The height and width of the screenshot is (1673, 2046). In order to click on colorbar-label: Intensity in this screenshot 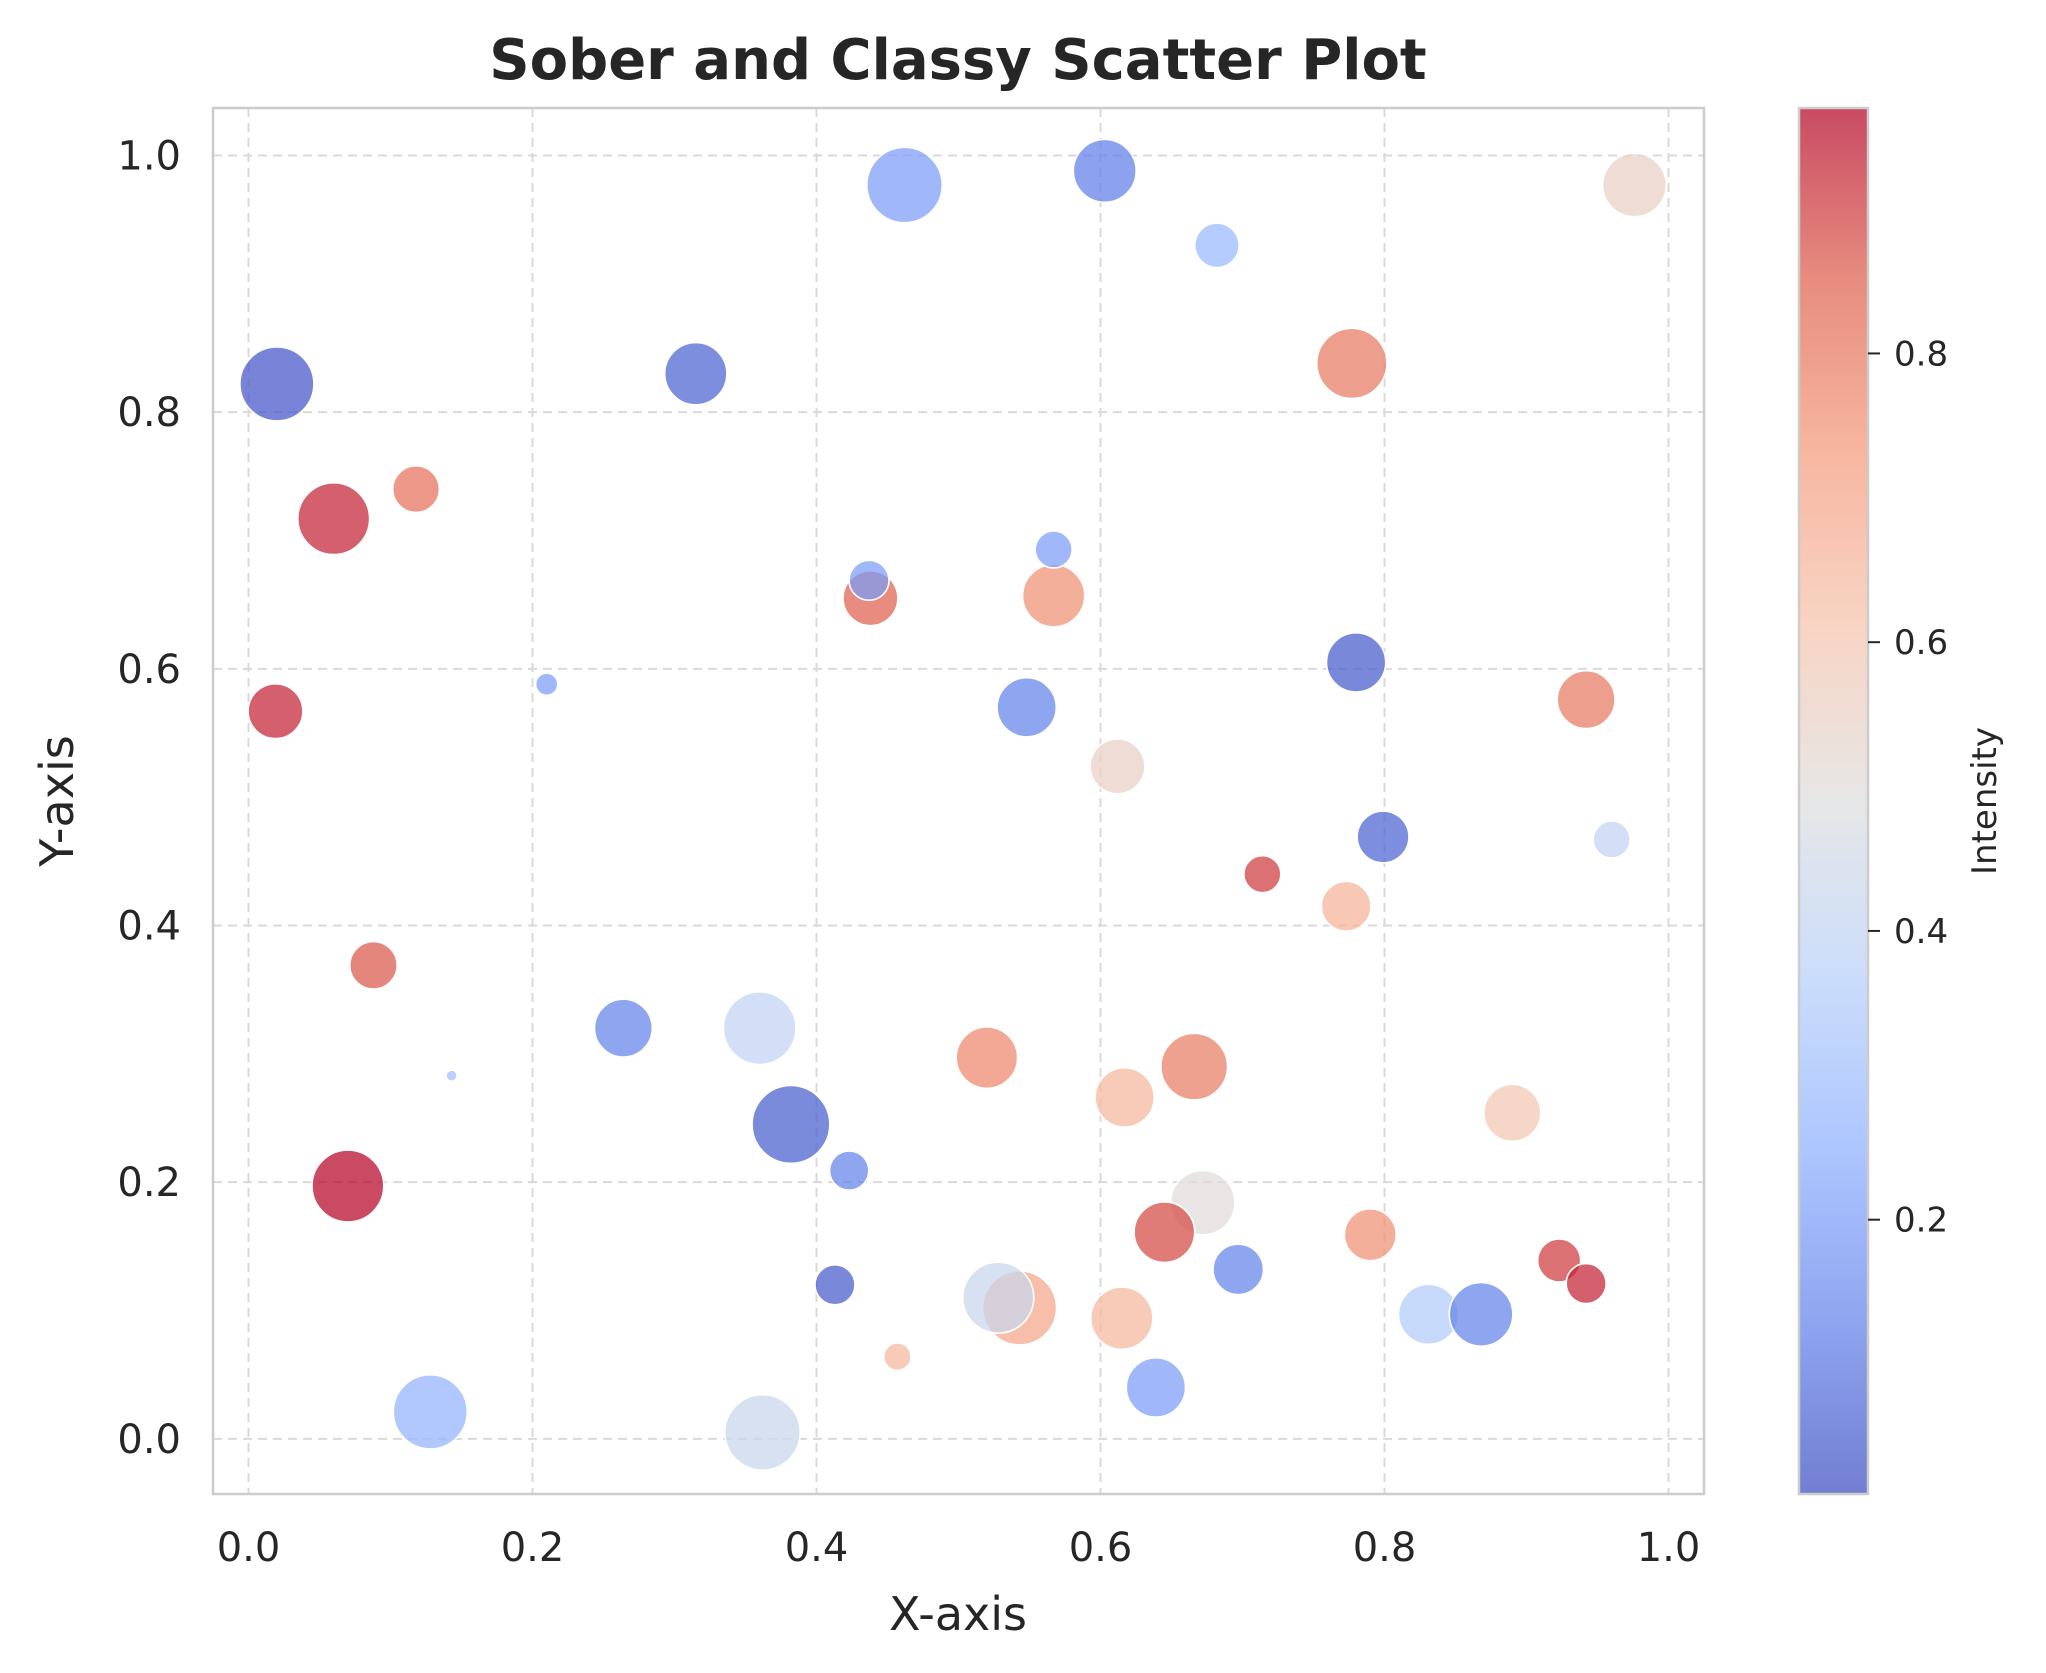, I will do `click(1985, 801)`.